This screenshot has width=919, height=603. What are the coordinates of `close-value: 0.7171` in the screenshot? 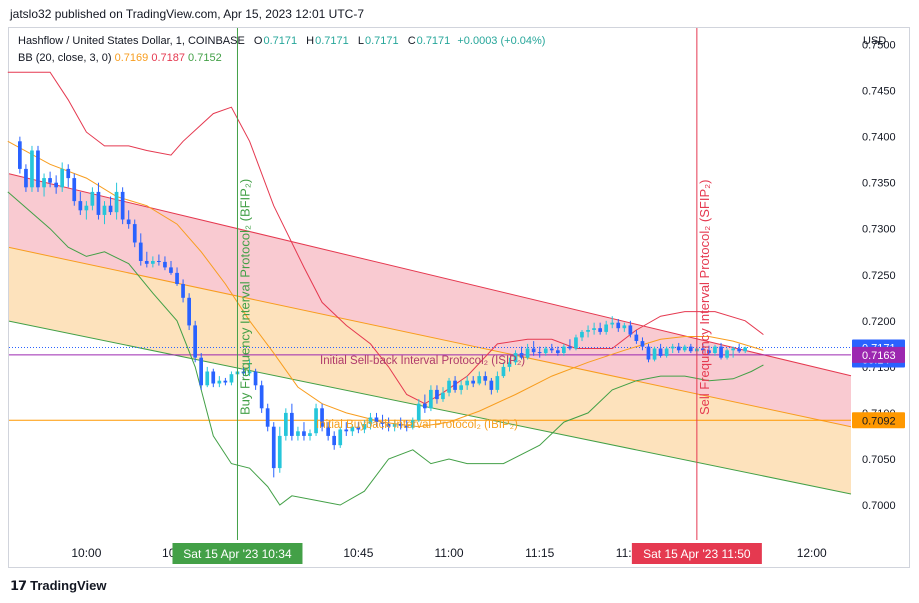 It's located at (433, 41).